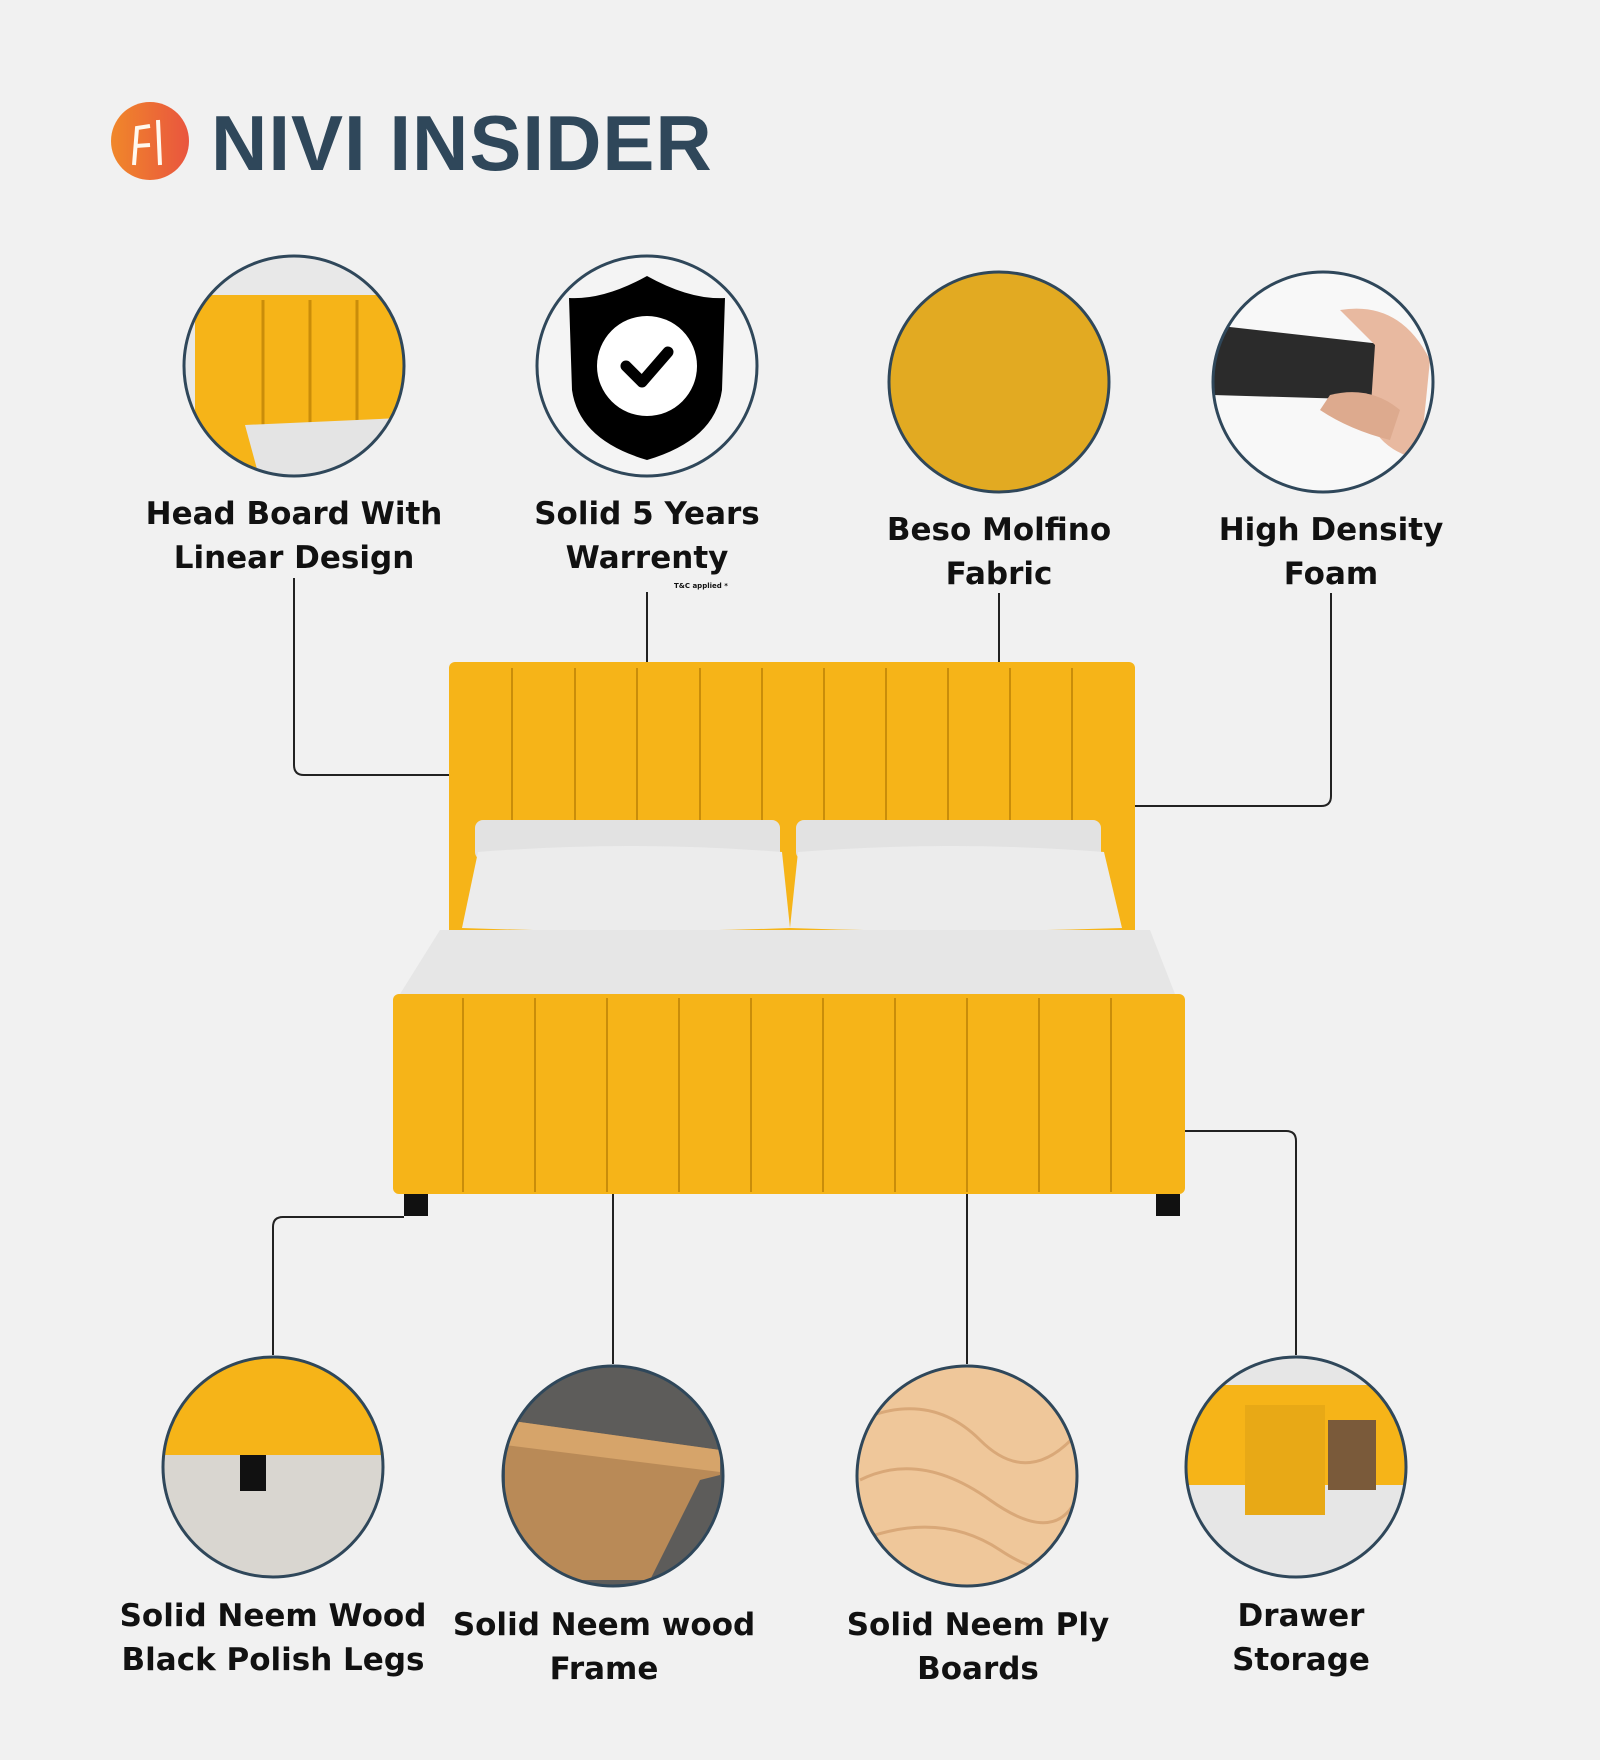 This screenshot has width=1600, height=1760. Describe the element at coordinates (273, 1638) in the screenshot. I see `feature-legs: Solid Neem Wood Black Polish Legs` at that location.